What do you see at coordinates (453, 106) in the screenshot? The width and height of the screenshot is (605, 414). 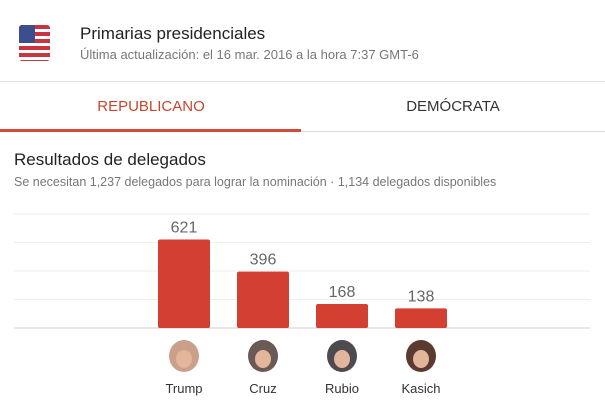 I see `tab-democrata: DEMÓCRATA` at bounding box center [453, 106].